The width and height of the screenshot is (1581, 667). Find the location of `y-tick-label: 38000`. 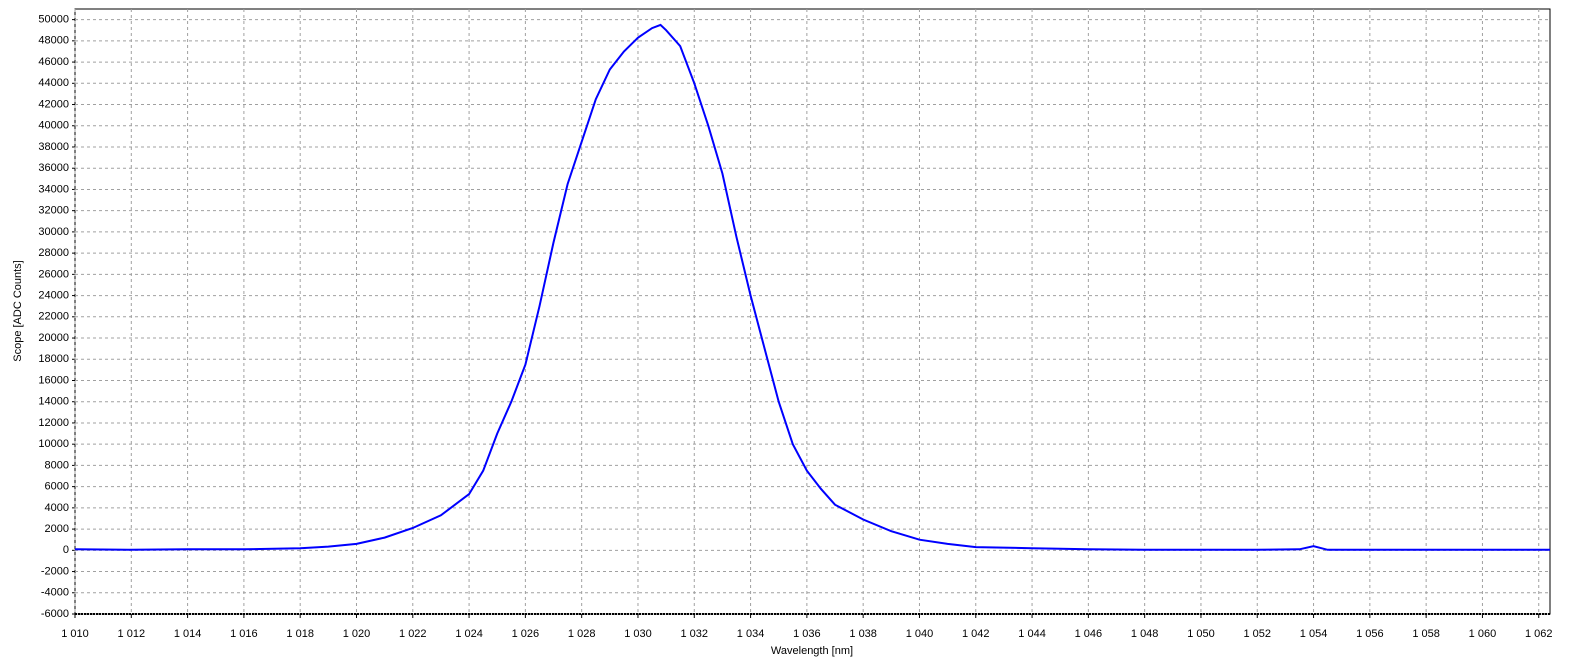

y-tick-label: 38000 is located at coordinates (53, 147).